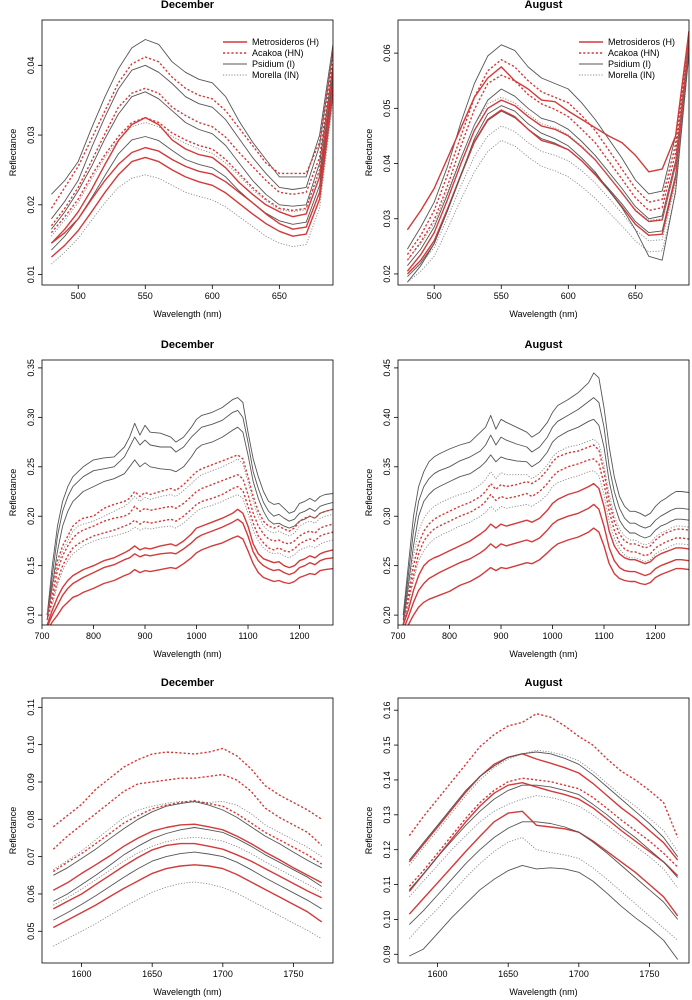  What do you see at coordinates (31, 205) in the screenshot?
I see `y-tick-label: 0.02` at bounding box center [31, 205].